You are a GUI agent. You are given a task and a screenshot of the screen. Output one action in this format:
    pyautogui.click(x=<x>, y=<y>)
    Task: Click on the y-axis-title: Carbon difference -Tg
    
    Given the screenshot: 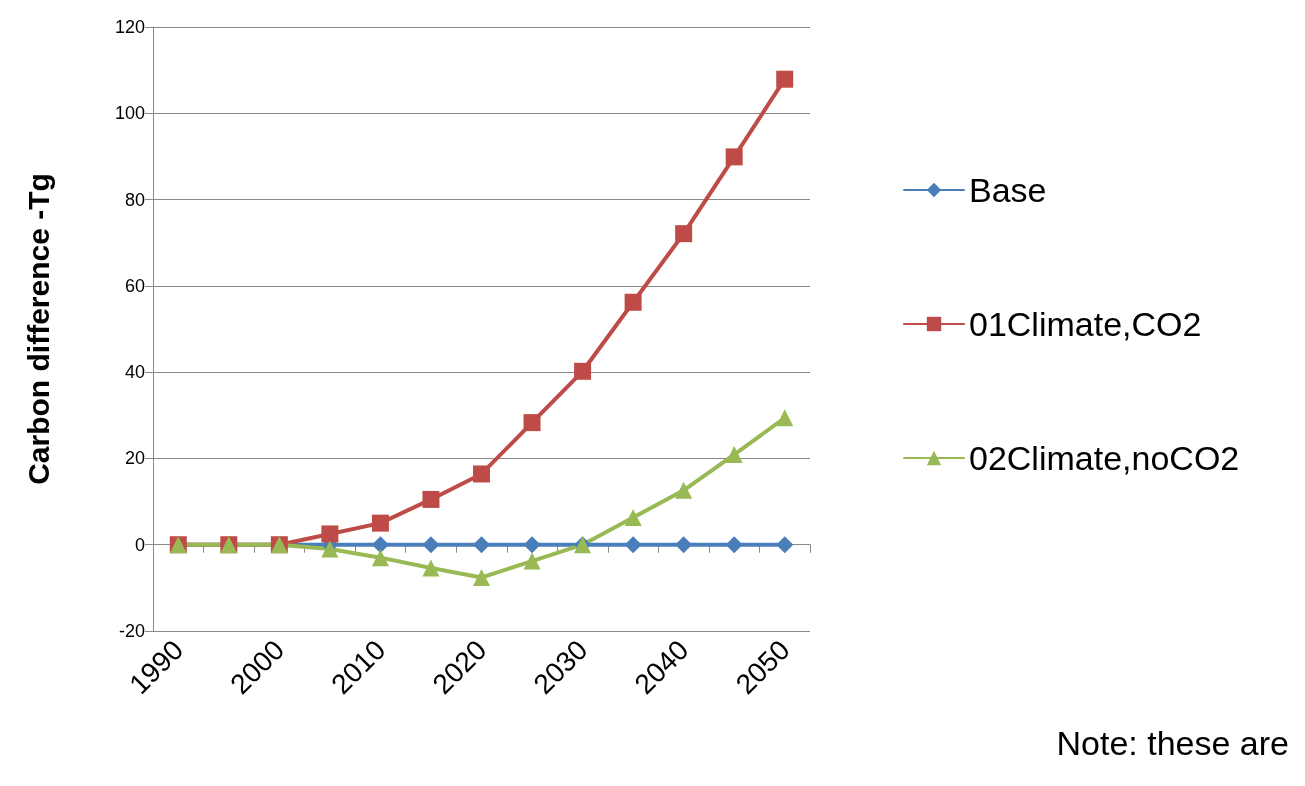 What is the action you would take?
    pyautogui.click(x=38, y=329)
    